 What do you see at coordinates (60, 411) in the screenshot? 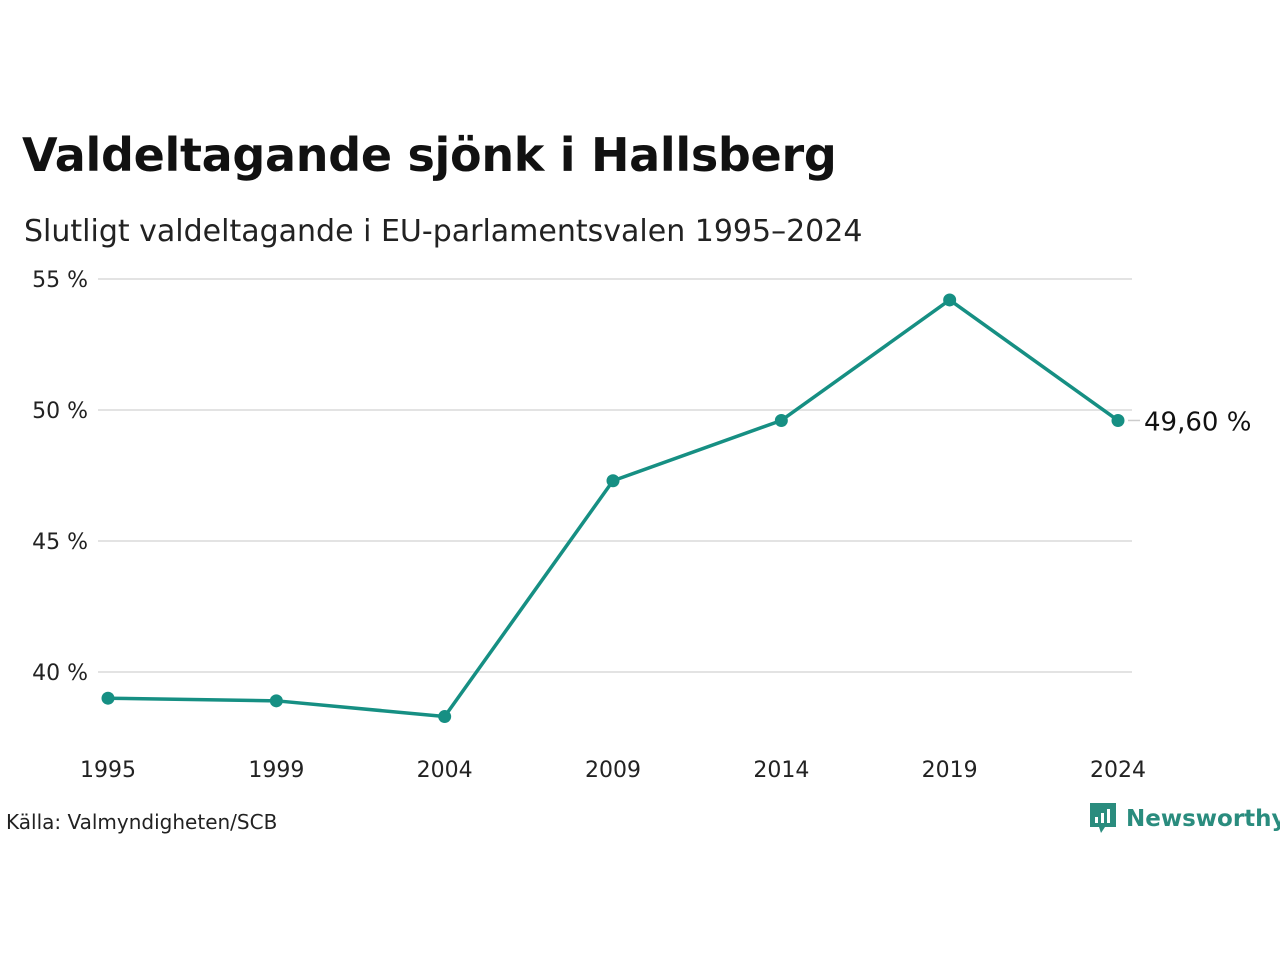
I see `y-tick-label: 50 %` at bounding box center [60, 411].